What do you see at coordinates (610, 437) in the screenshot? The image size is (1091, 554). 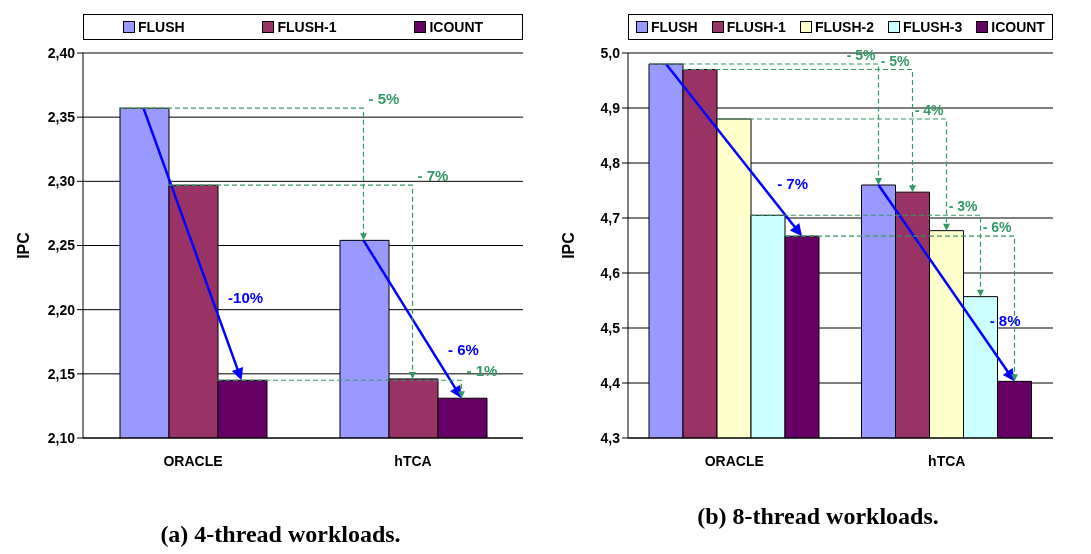 I see `y-tick-label: 4,3` at bounding box center [610, 437].